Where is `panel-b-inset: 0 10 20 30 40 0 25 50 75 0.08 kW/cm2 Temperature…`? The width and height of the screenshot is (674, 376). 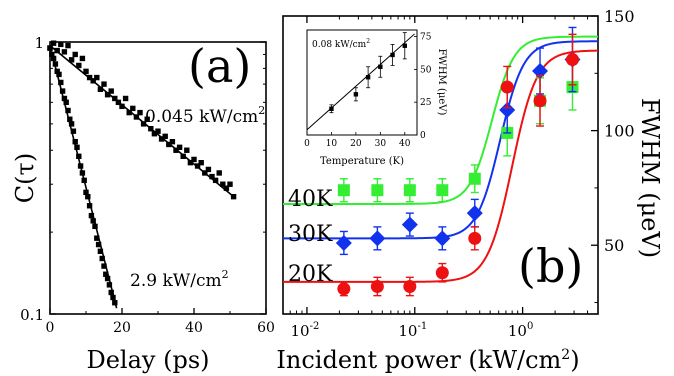 panel-b-inset: 0 10 20 30 40 0 25 50 75 0.08 kW/cm2 Temperature… is located at coordinates (375, 98).